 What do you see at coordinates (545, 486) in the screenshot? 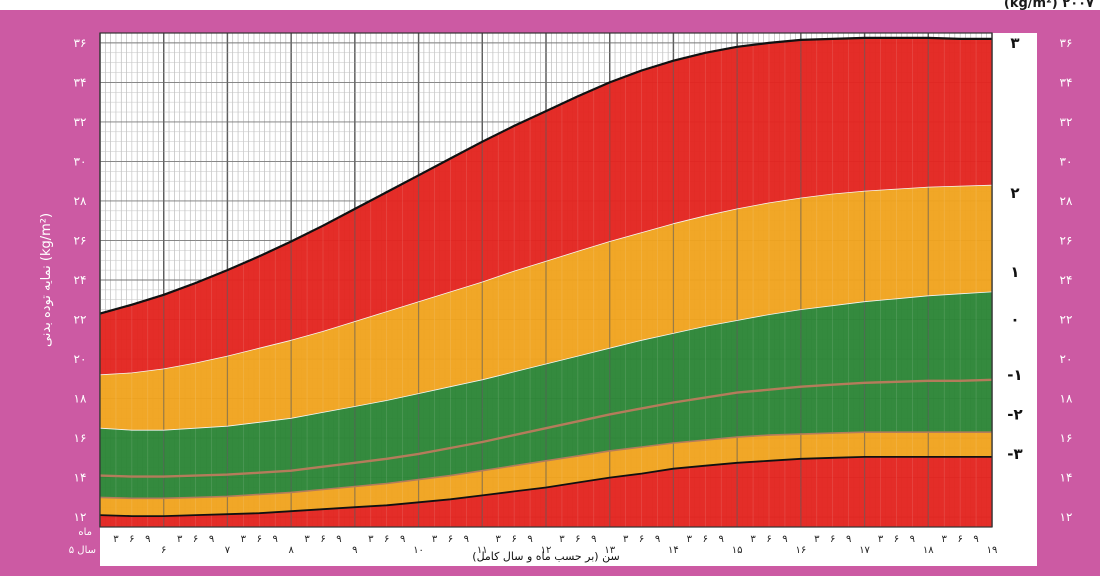
I see `curve-minus3` at bounding box center [545, 486].